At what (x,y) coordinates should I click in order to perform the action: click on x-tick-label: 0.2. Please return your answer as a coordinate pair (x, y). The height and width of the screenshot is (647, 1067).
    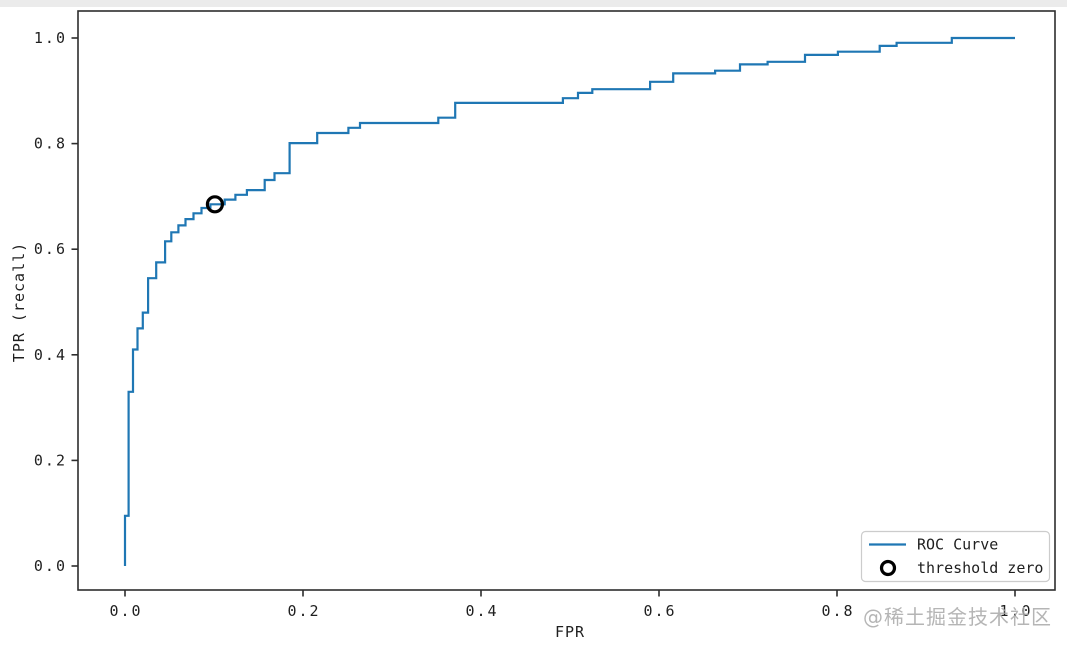
    Looking at the image, I should click on (303, 611).